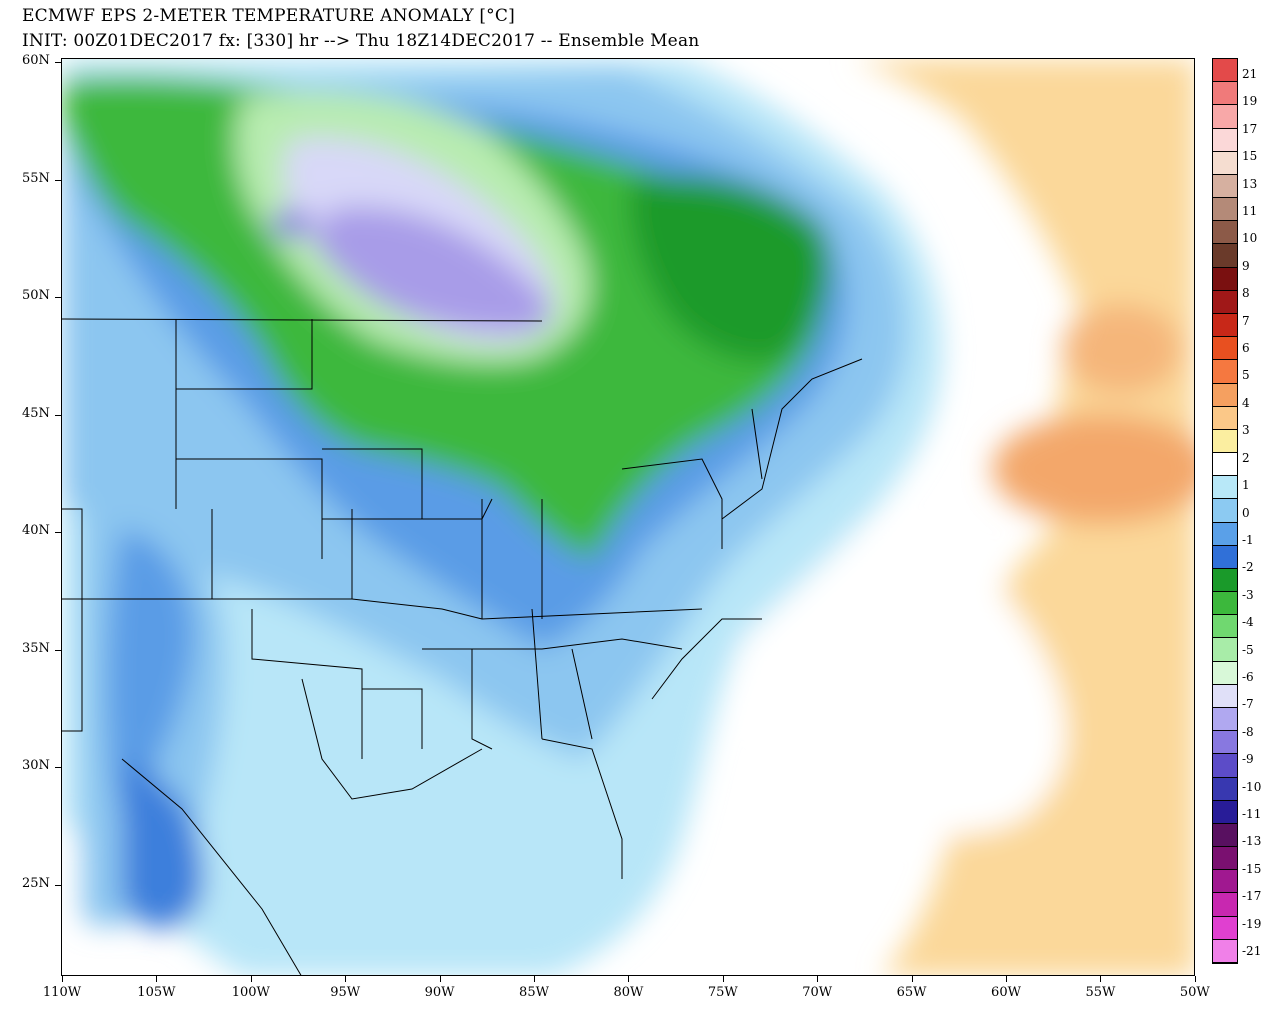 This screenshot has width=1280, height=1024. What do you see at coordinates (1006, 992) in the screenshot?
I see `lon-label: 60W` at bounding box center [1006, 992].